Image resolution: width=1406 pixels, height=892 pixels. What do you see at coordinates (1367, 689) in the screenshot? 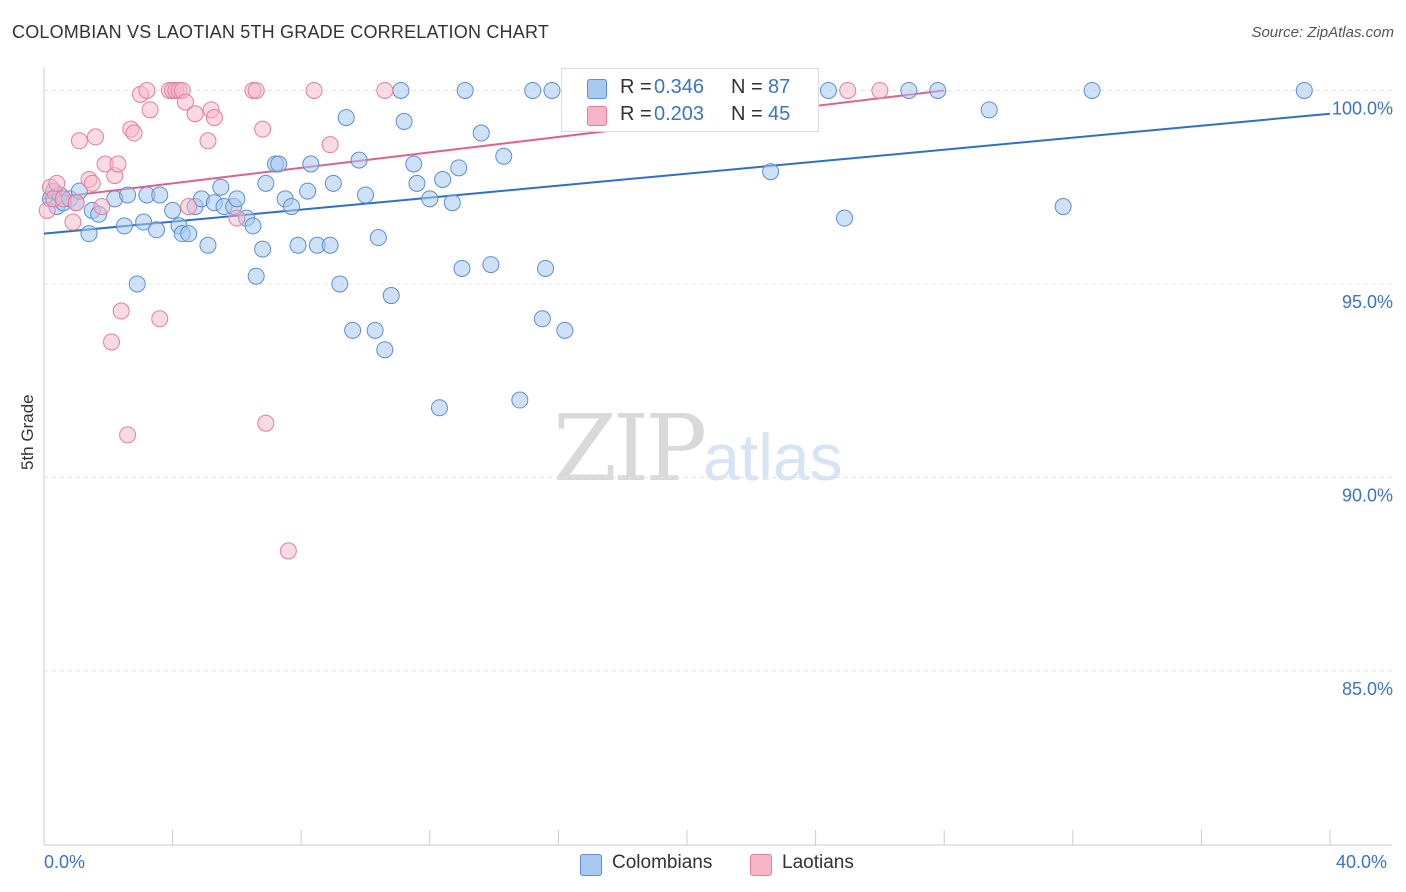
I see `y-tick-label: 85.0%` at bounding box center [1367, 689].